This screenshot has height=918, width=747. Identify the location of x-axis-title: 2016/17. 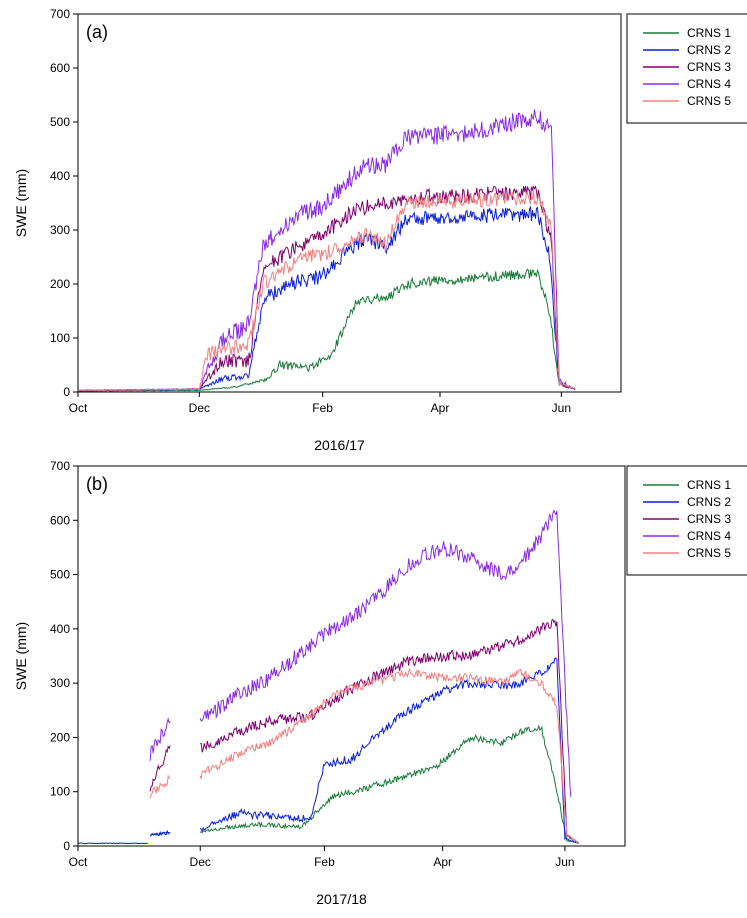
(339, 445).